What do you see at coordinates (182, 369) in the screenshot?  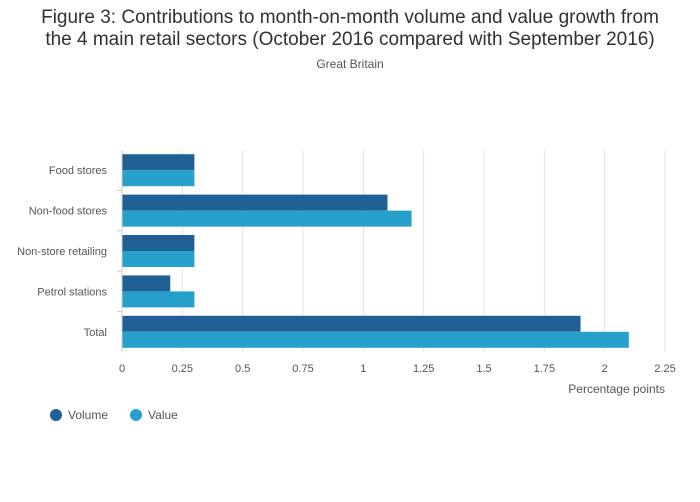 I see `x-tick-label: 0.25` at bounding box center [182, 369].